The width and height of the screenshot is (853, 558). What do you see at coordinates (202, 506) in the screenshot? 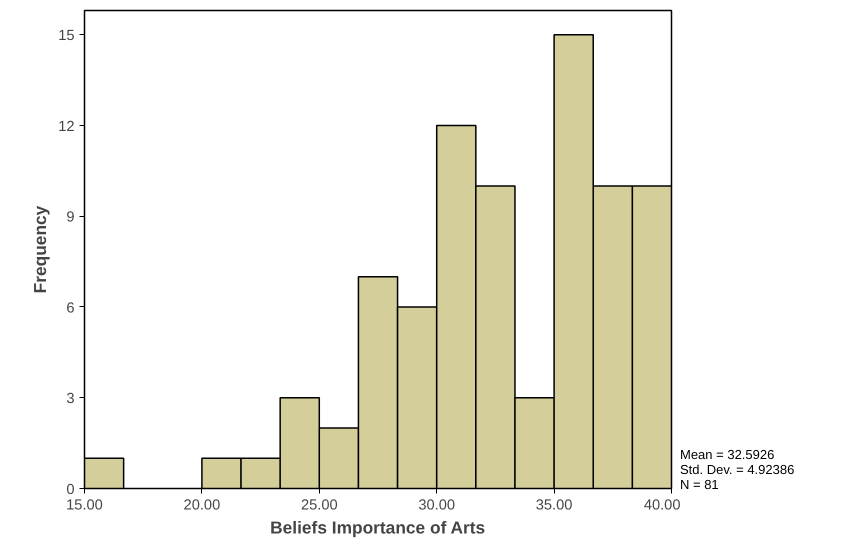
I see `x-tick-label: 20.00` at bounding box center [202, 506].